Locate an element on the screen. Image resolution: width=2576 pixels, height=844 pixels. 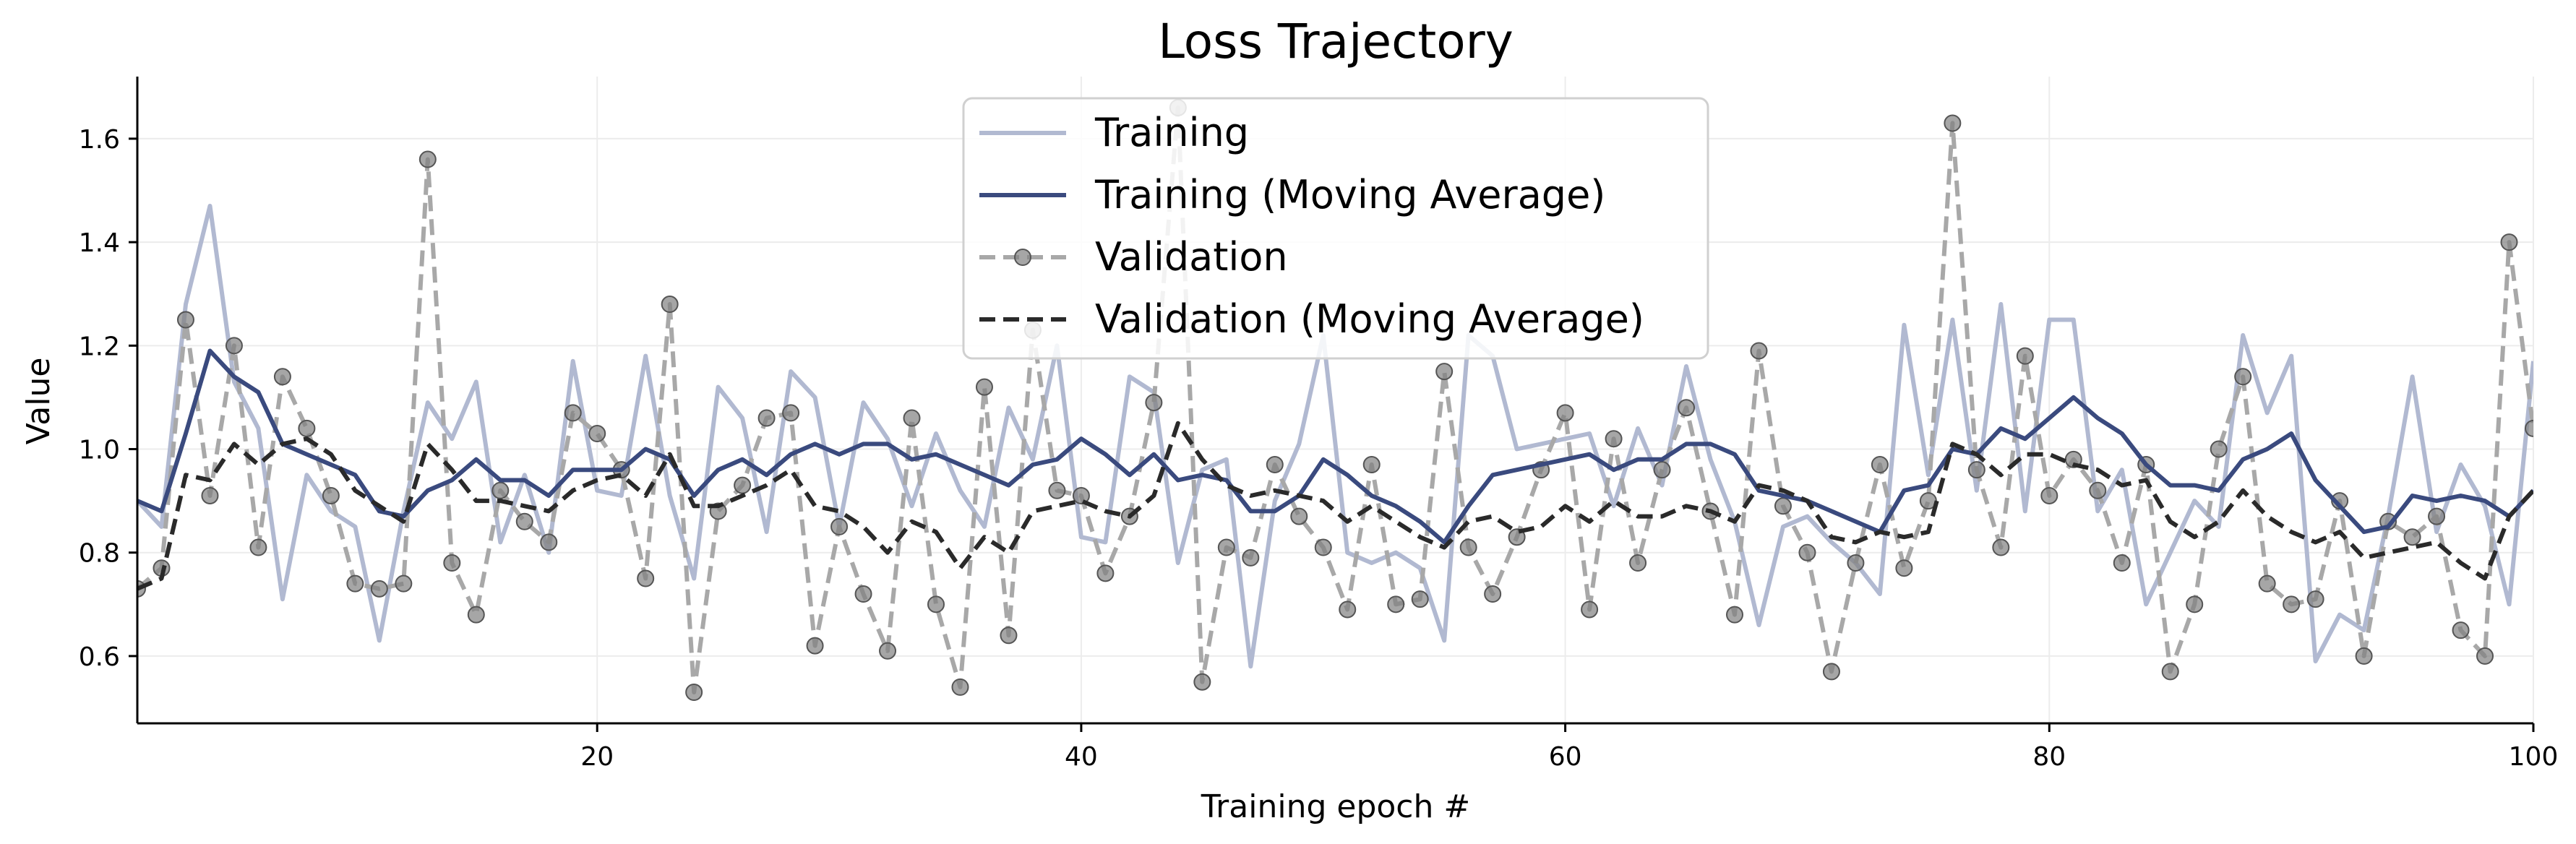
legend-label-training-moving-average: Training (Moving Average) is located at coordinates (1349, 195).